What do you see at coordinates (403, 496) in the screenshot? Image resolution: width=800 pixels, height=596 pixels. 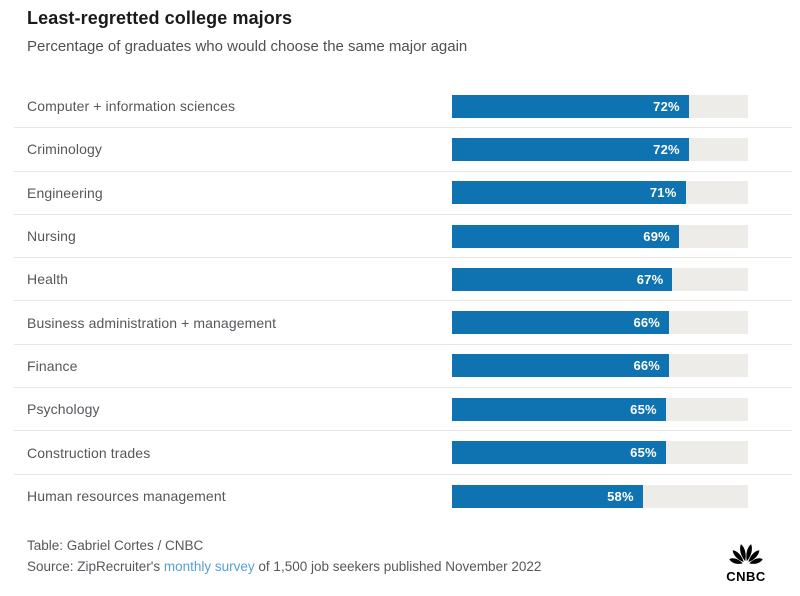 I see `table-row: Human resources management 58%` at bounding box center [403, 496].